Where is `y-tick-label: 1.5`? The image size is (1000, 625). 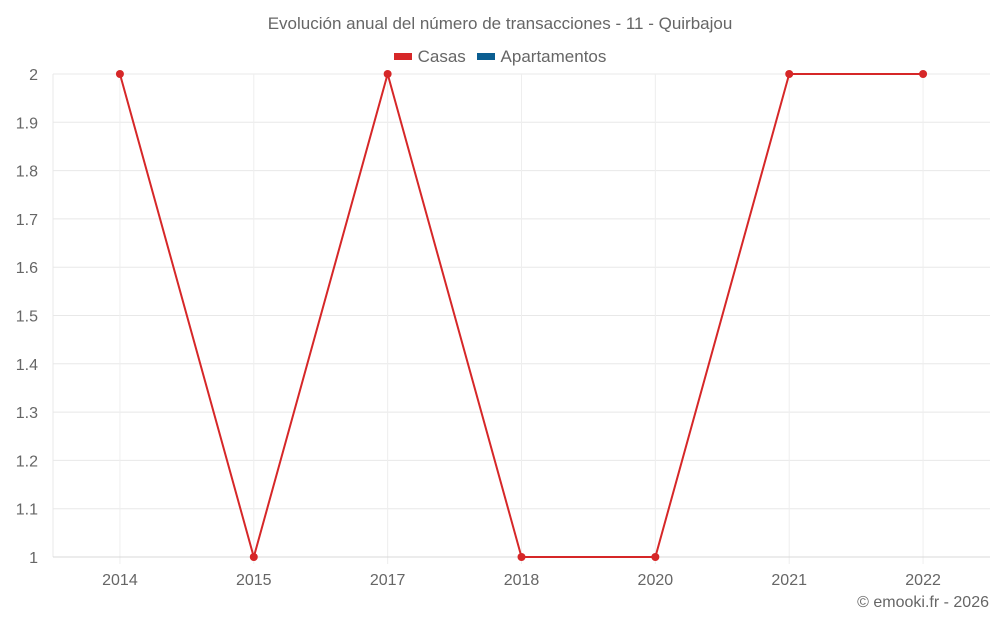 y-tick-label: 1.5 is located at coordinates (27, 317).